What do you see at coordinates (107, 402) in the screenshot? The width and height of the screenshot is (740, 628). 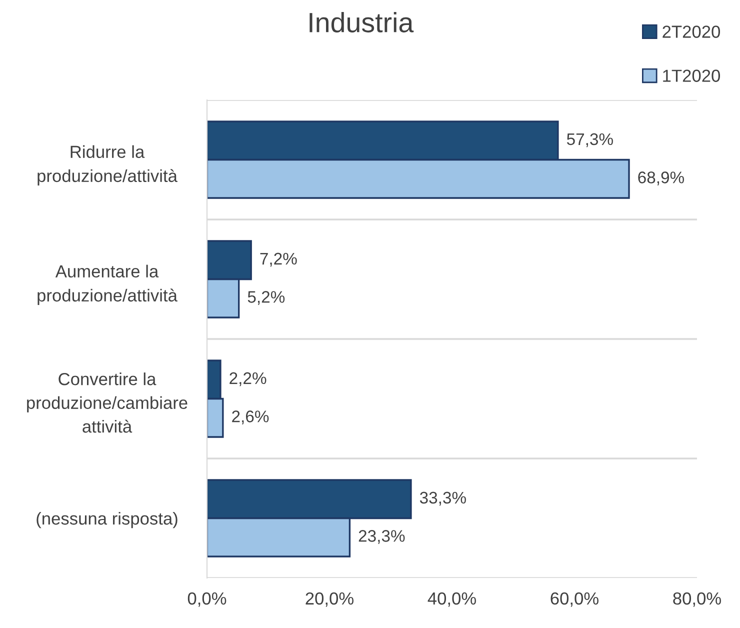 I see `y-tick-label: Convertire la produzione/cambiare attività` at bounding box center [107, 402].